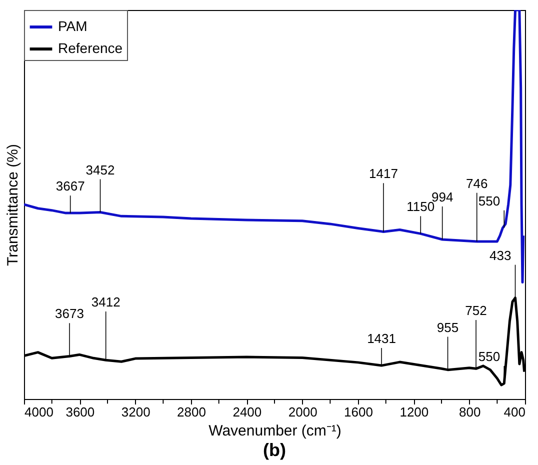  What do you see at coordinates (358, 412) in the screenshot?
I see `x-tick-label: 1600` at bounding box center [358, 412].